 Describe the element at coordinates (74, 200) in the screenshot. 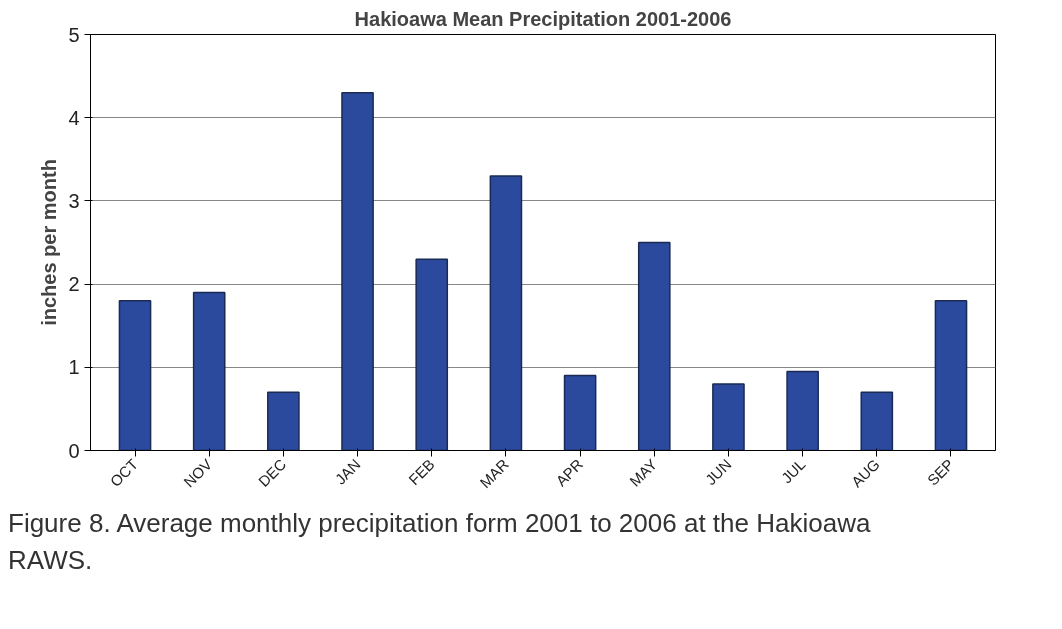

I see `y-tick-label: 3` at that location.